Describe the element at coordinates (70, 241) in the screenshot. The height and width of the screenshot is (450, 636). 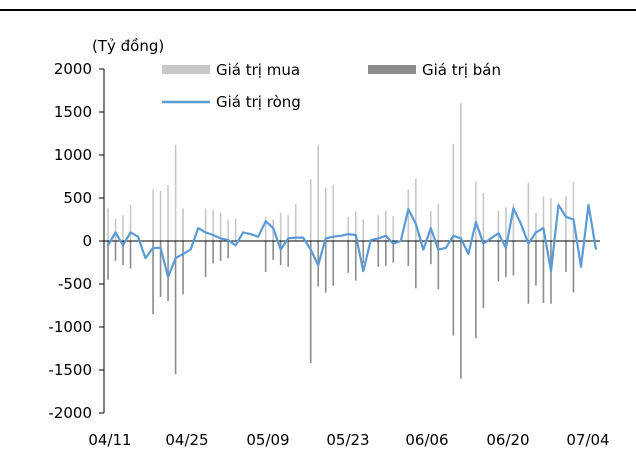
I see `y-tick-labels: 2000 1500 1000 500 0 -500 -1000 -1500 -2000` at that location.